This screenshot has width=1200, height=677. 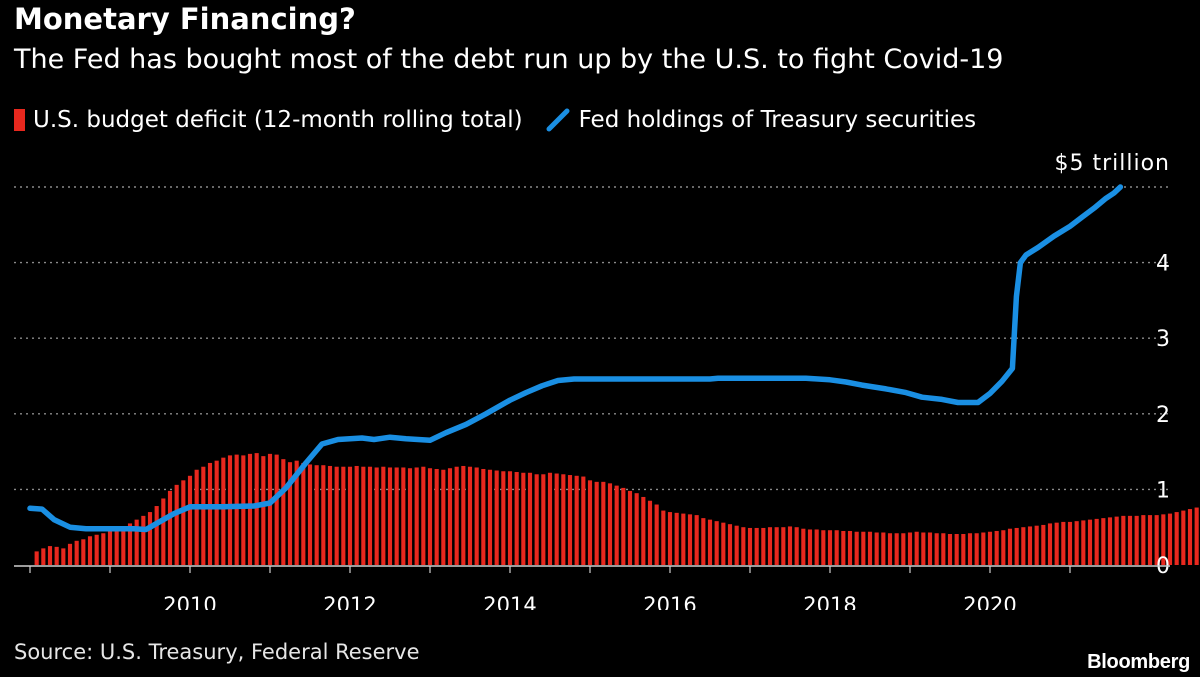 I want to click on x-tick-label: 2010, so click(x=189, y=601).